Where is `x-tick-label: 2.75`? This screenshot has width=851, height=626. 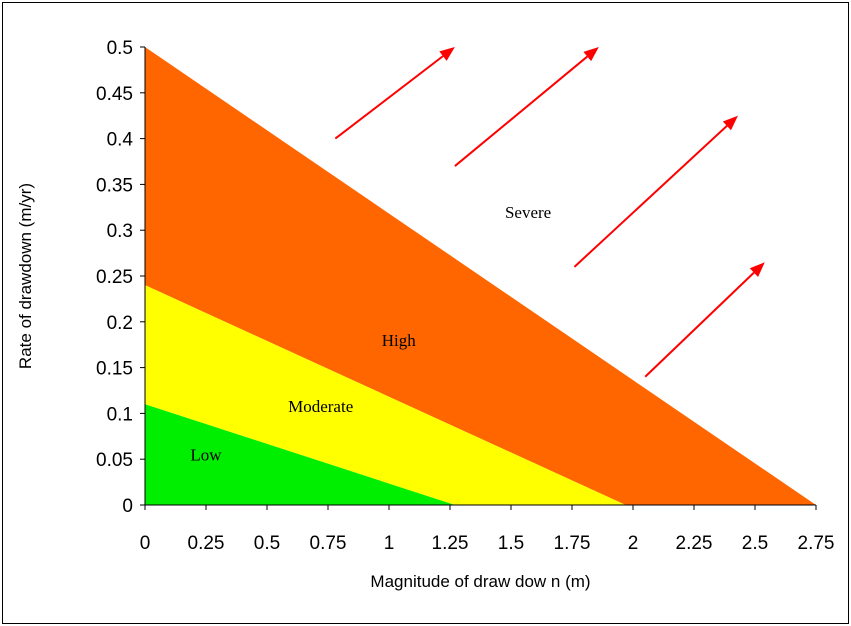
x-tick-label: 2.75 is located at coordinates (816, 543).